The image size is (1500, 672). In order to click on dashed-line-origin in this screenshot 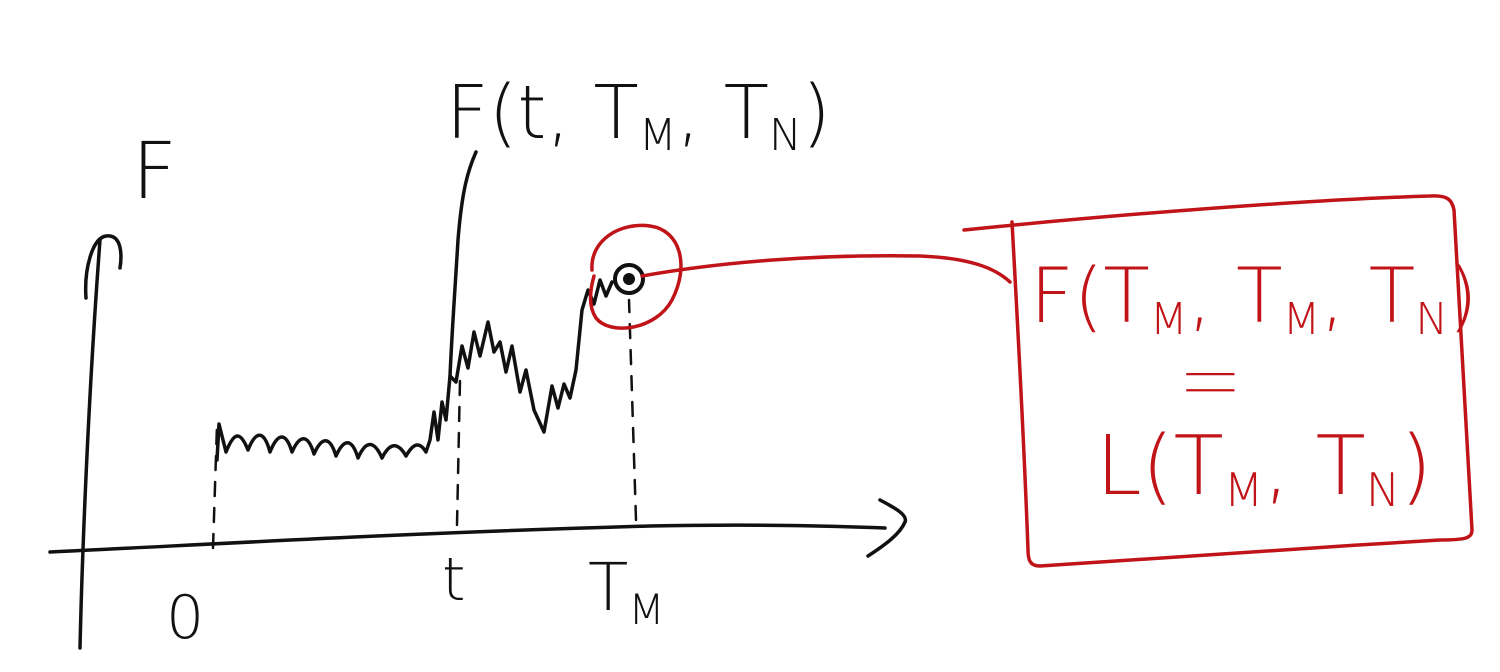, I will do `click(215, 486)`.